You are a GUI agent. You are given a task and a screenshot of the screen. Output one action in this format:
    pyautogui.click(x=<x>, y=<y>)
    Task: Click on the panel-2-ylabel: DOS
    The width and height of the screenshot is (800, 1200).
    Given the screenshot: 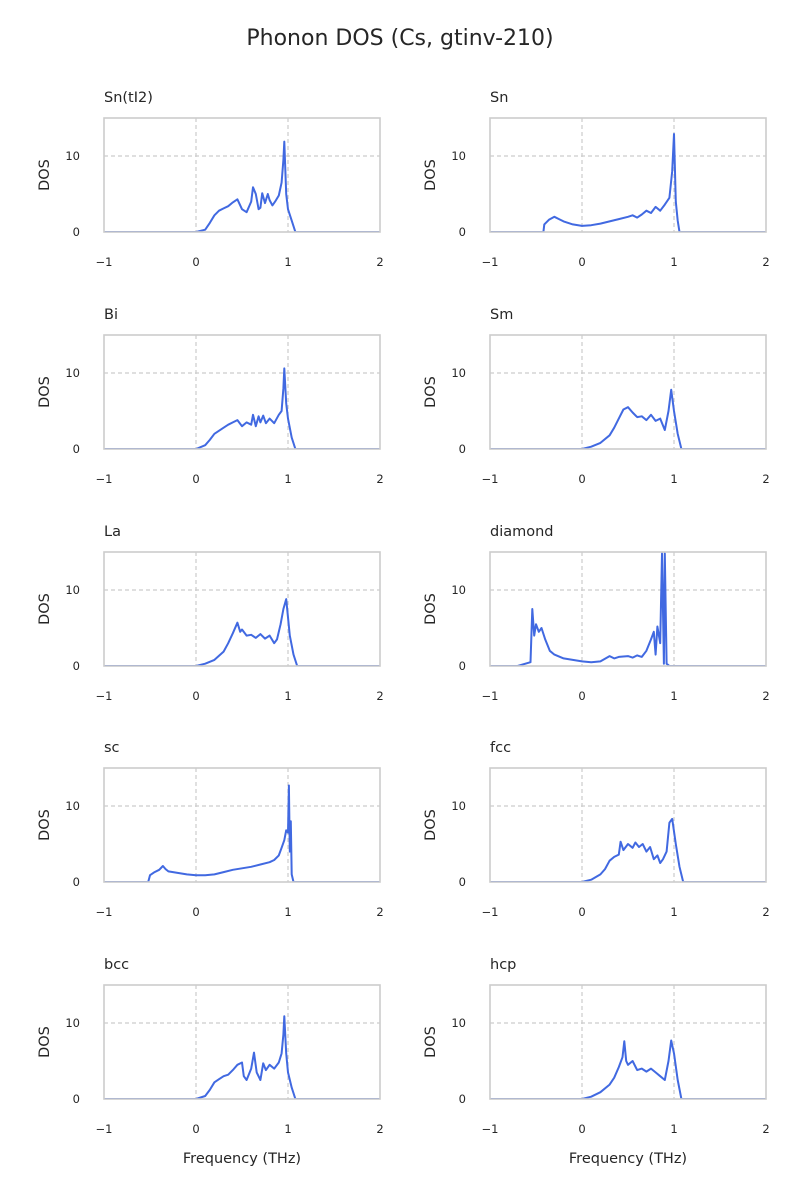 What is the action you would take?
    pyautogui.click(x=45, y=392)
    